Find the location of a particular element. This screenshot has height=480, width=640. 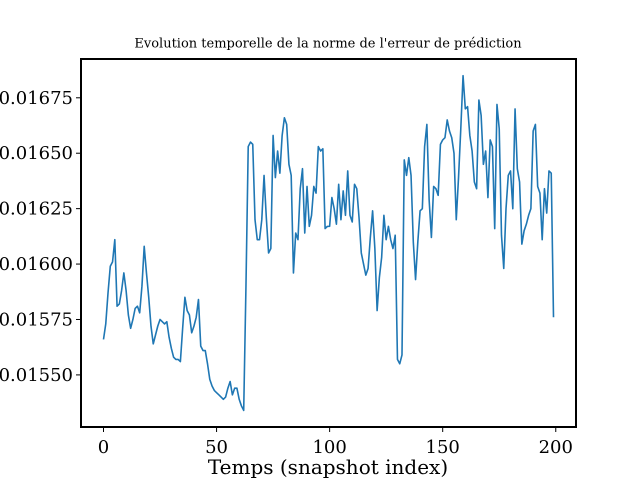

y-tick-label: 0.01625 is located at coordinates (36, 209).